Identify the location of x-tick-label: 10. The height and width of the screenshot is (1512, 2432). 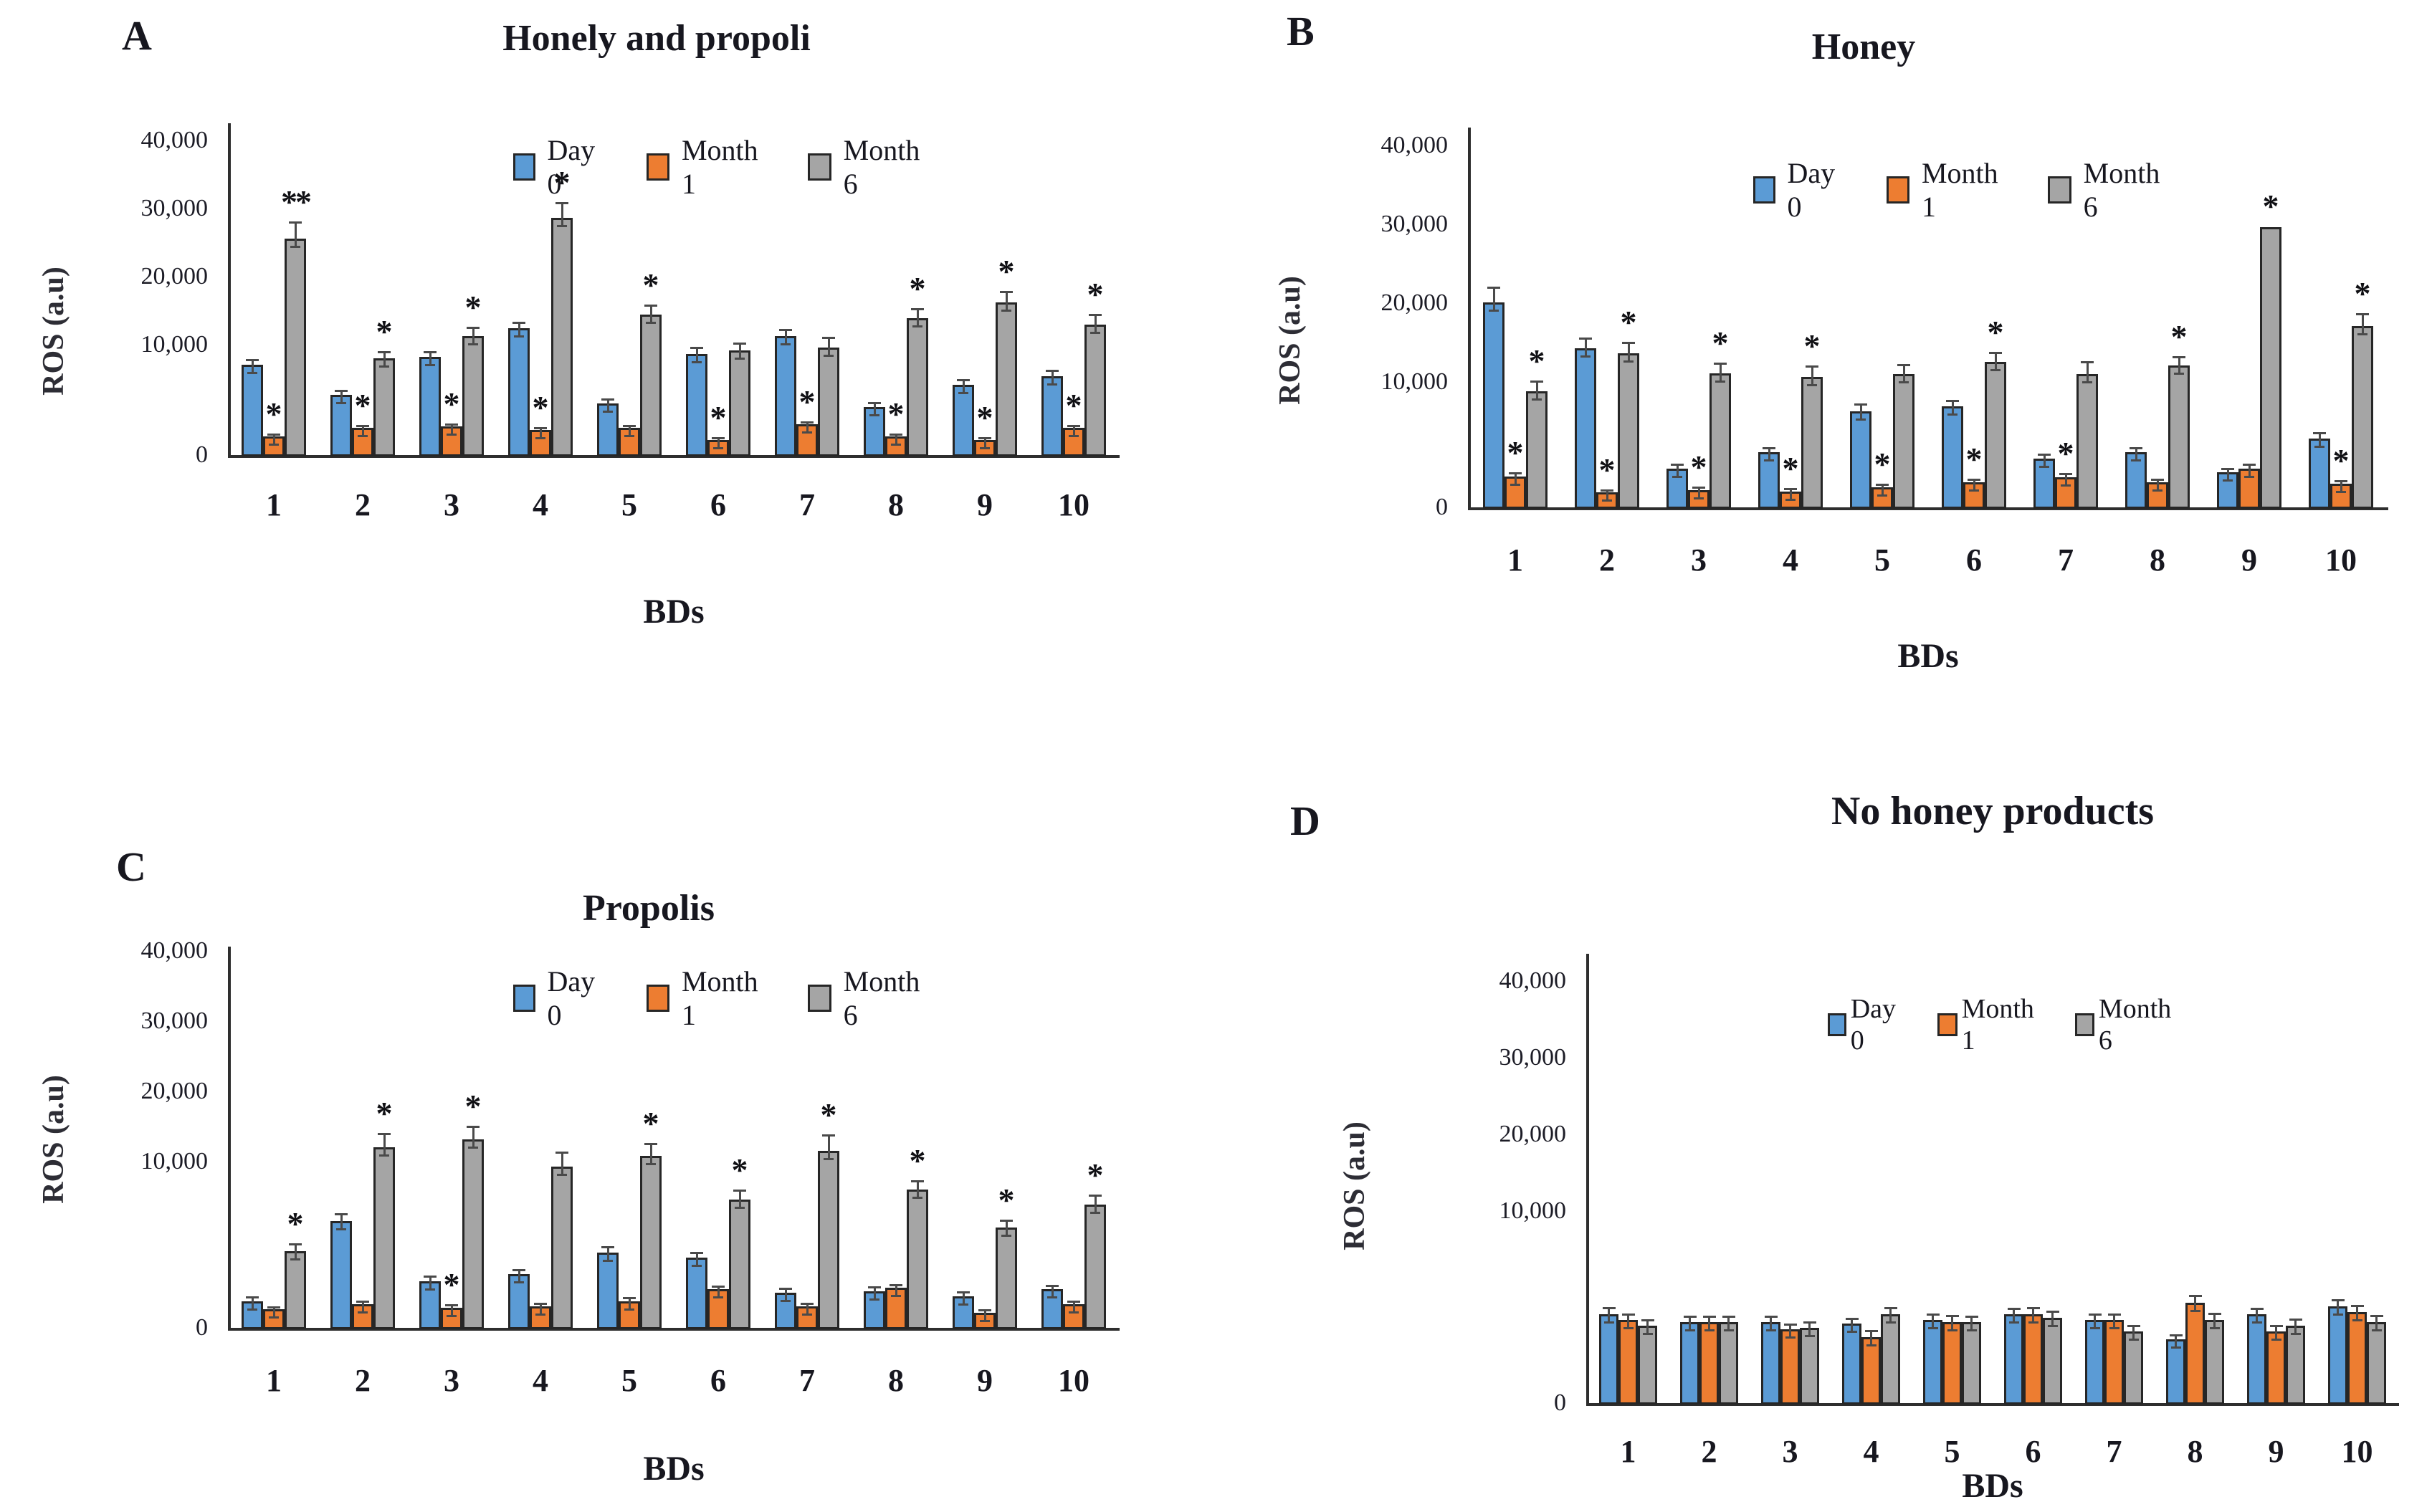
(2341, 560).